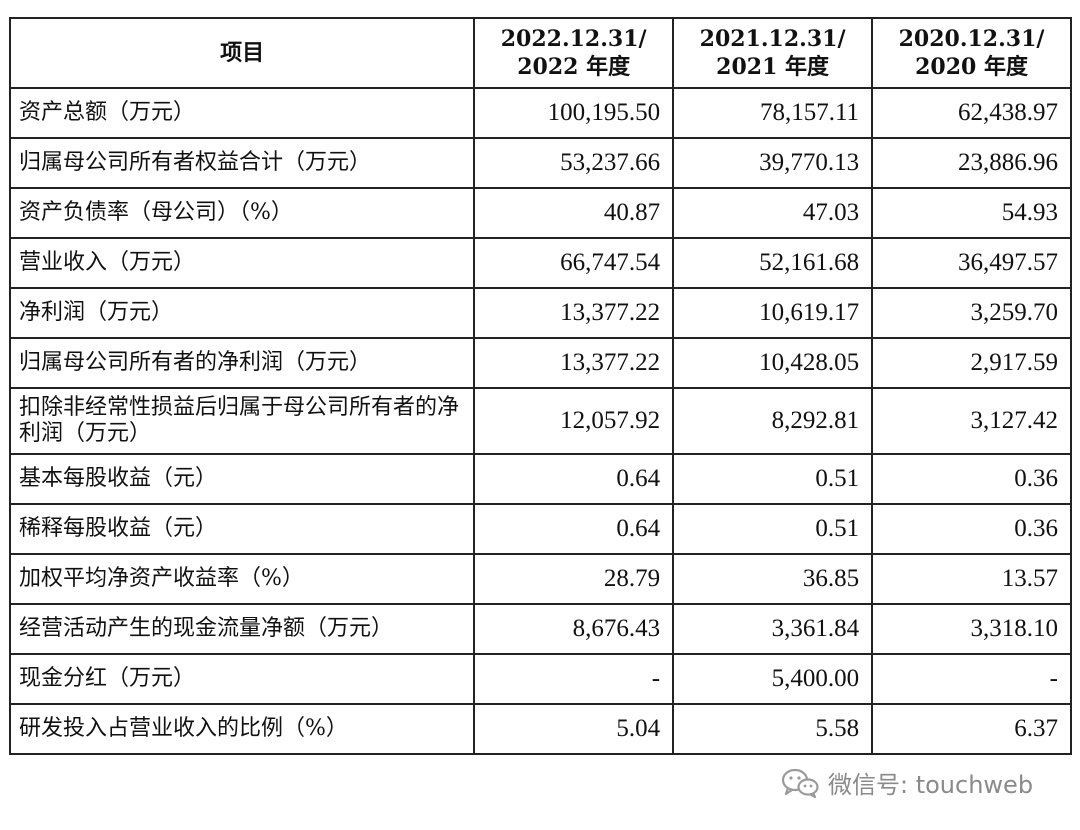 The width and height of the screenshot is (1080, 830). I want to click on row-label: 基本每股收益（元）, so click(242, 479).